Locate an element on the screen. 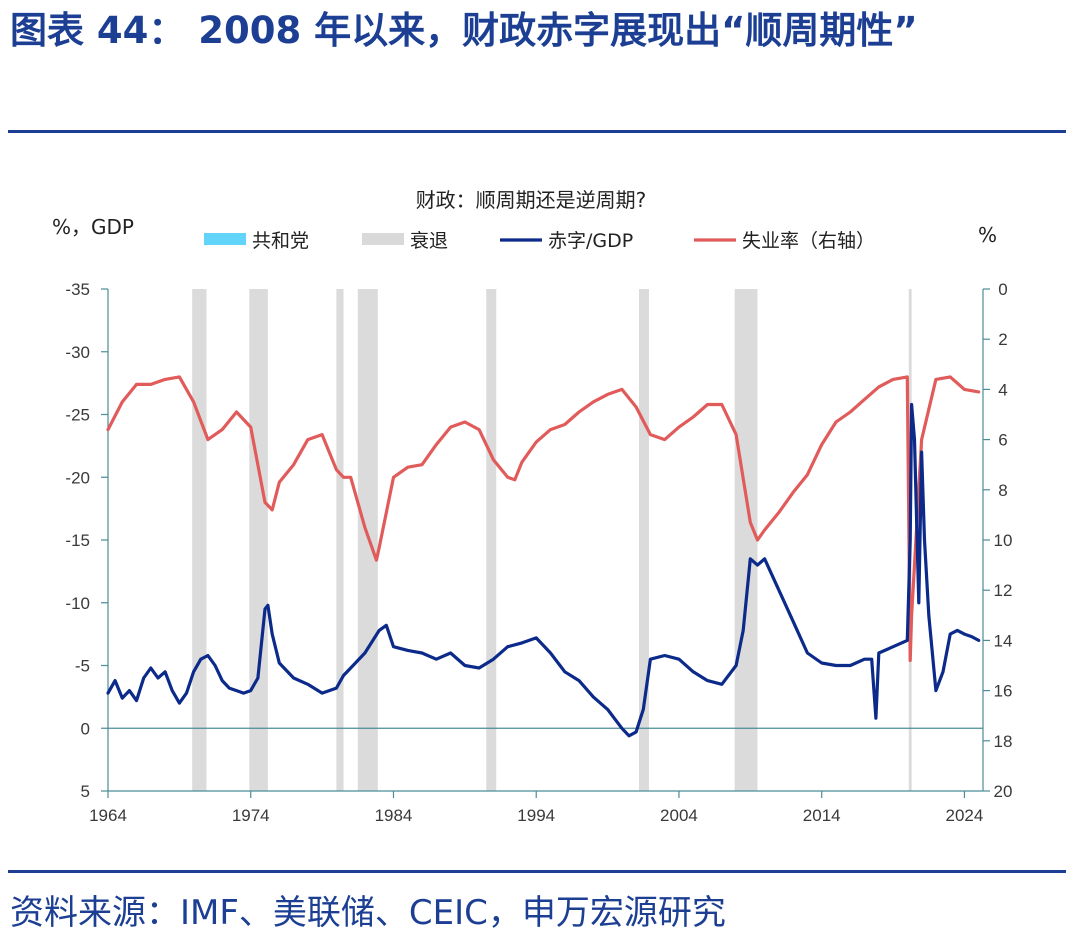 This screenshot has height=948, width=1080. x-tick-label: 2004 is located at coordinates (679, 815).